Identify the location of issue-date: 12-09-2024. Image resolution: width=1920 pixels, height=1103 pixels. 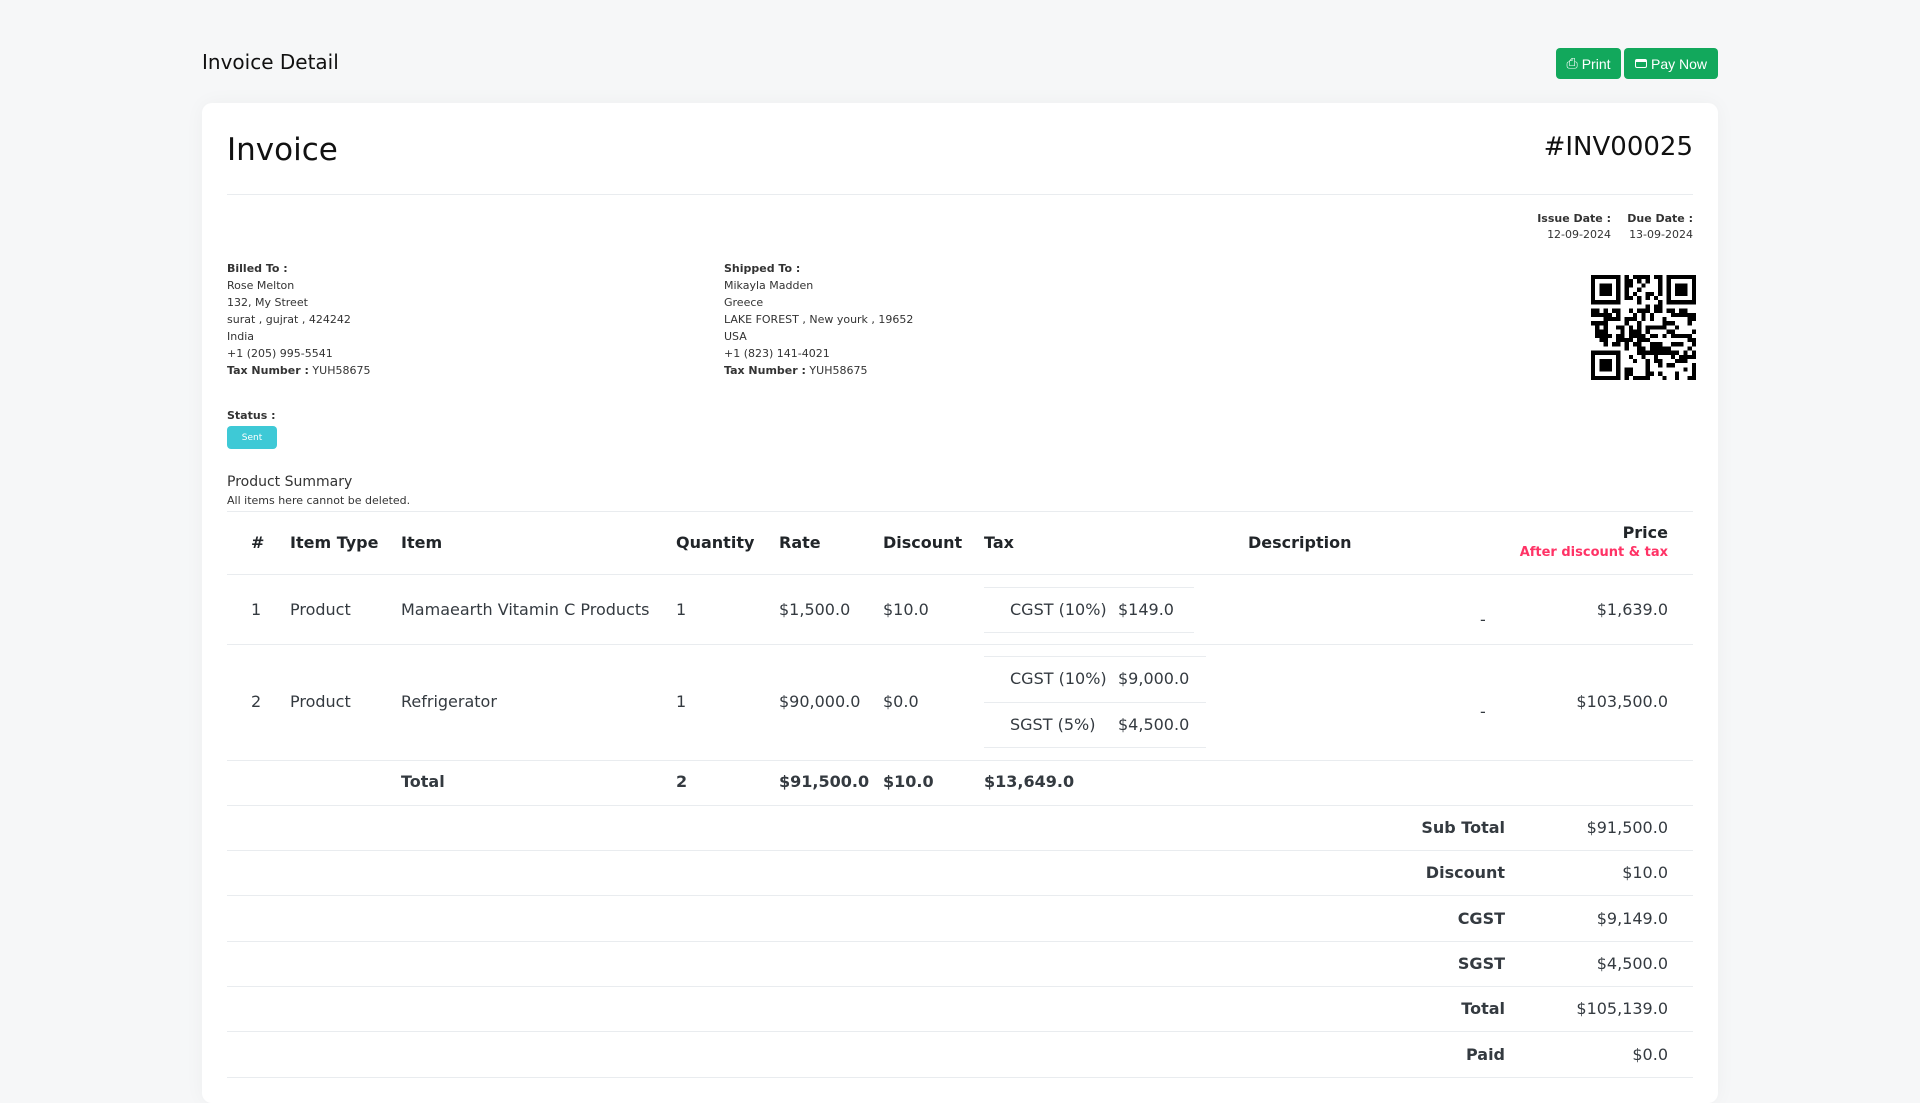
(1579, 234).